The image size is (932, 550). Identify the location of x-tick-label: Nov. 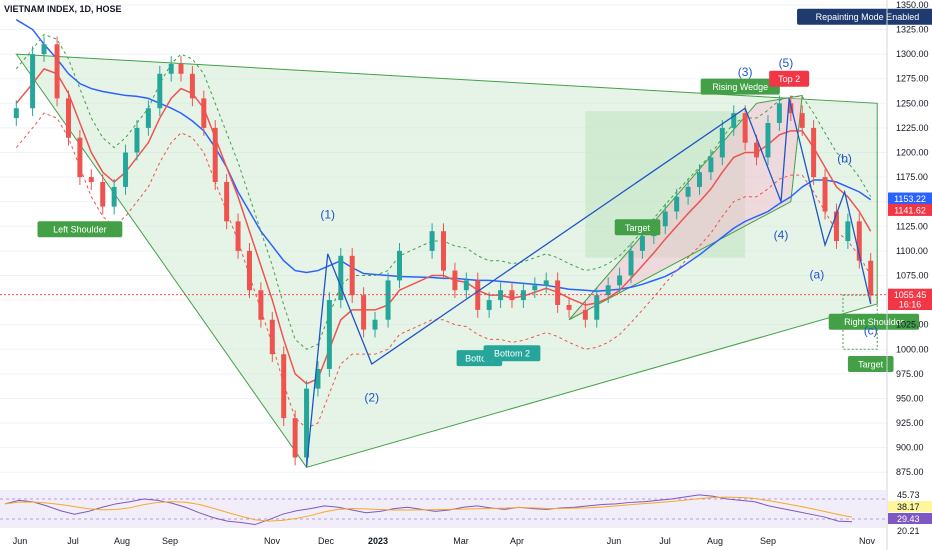
(272, 541).